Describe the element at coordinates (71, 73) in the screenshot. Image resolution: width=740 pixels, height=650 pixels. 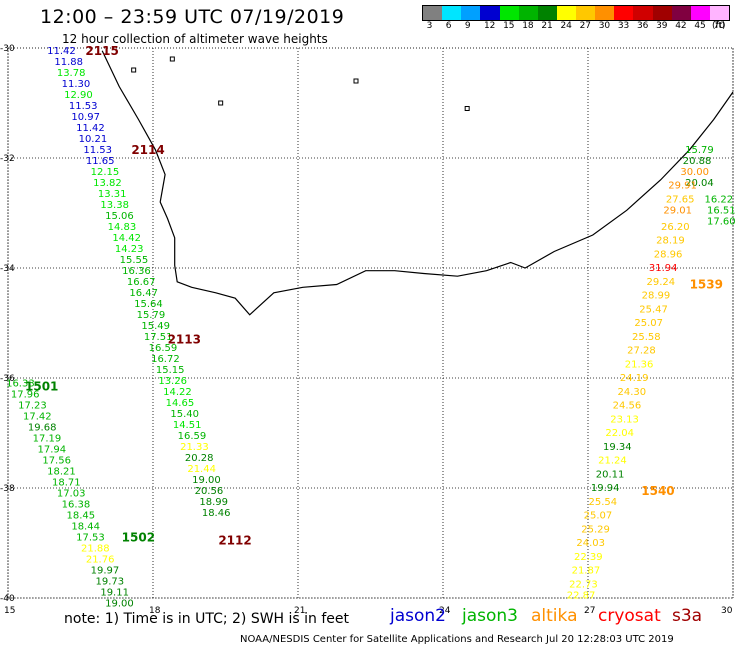
I see `wave-height-value: 13.78` at that location.